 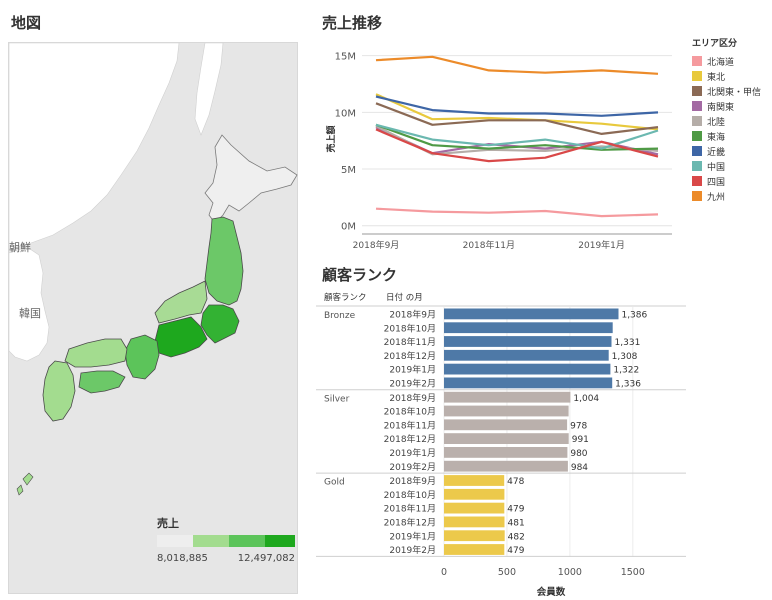 I want to click on rank-group-label: Bronze, so click(x=340, y=316).